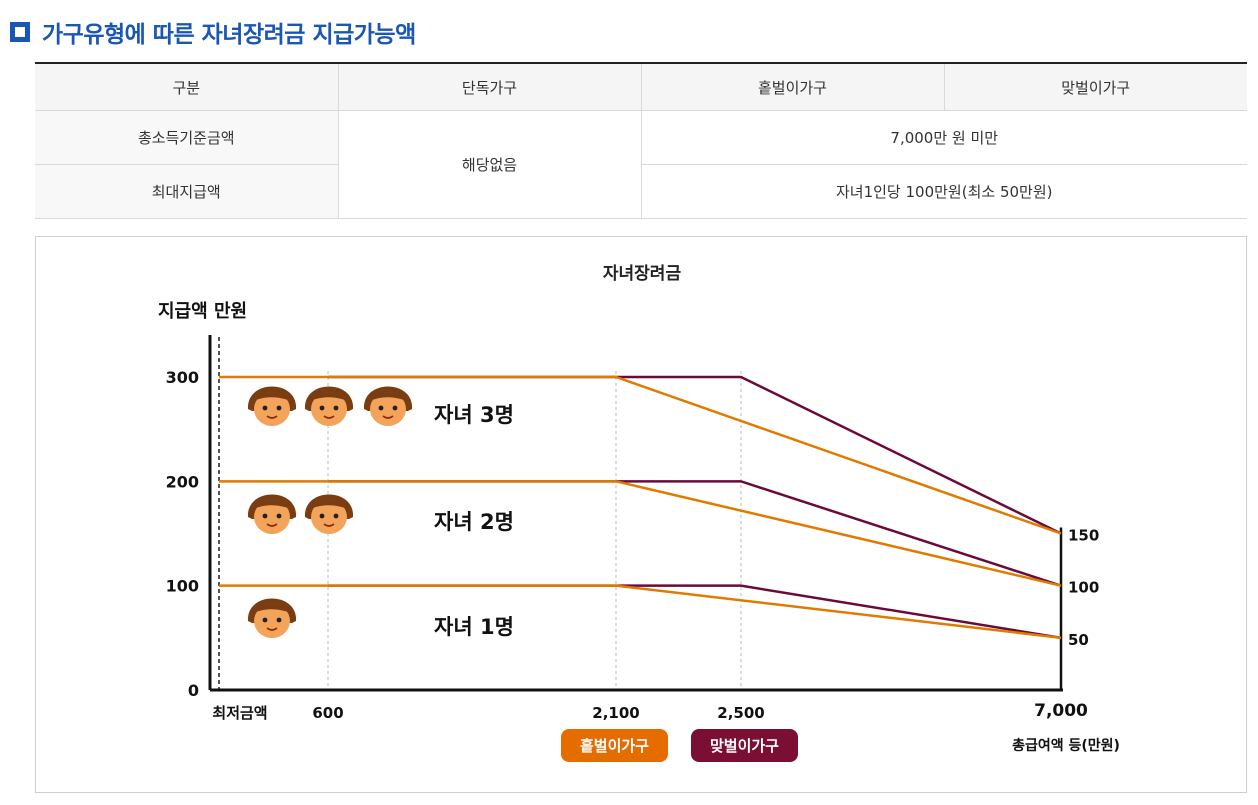 This screenshot has height=805, width=1258. What do you see at coordinates (744, 745) in the screenshot?
I see `legend-dual-earner: 맞벌이가구` at bounding box center [744, 745].